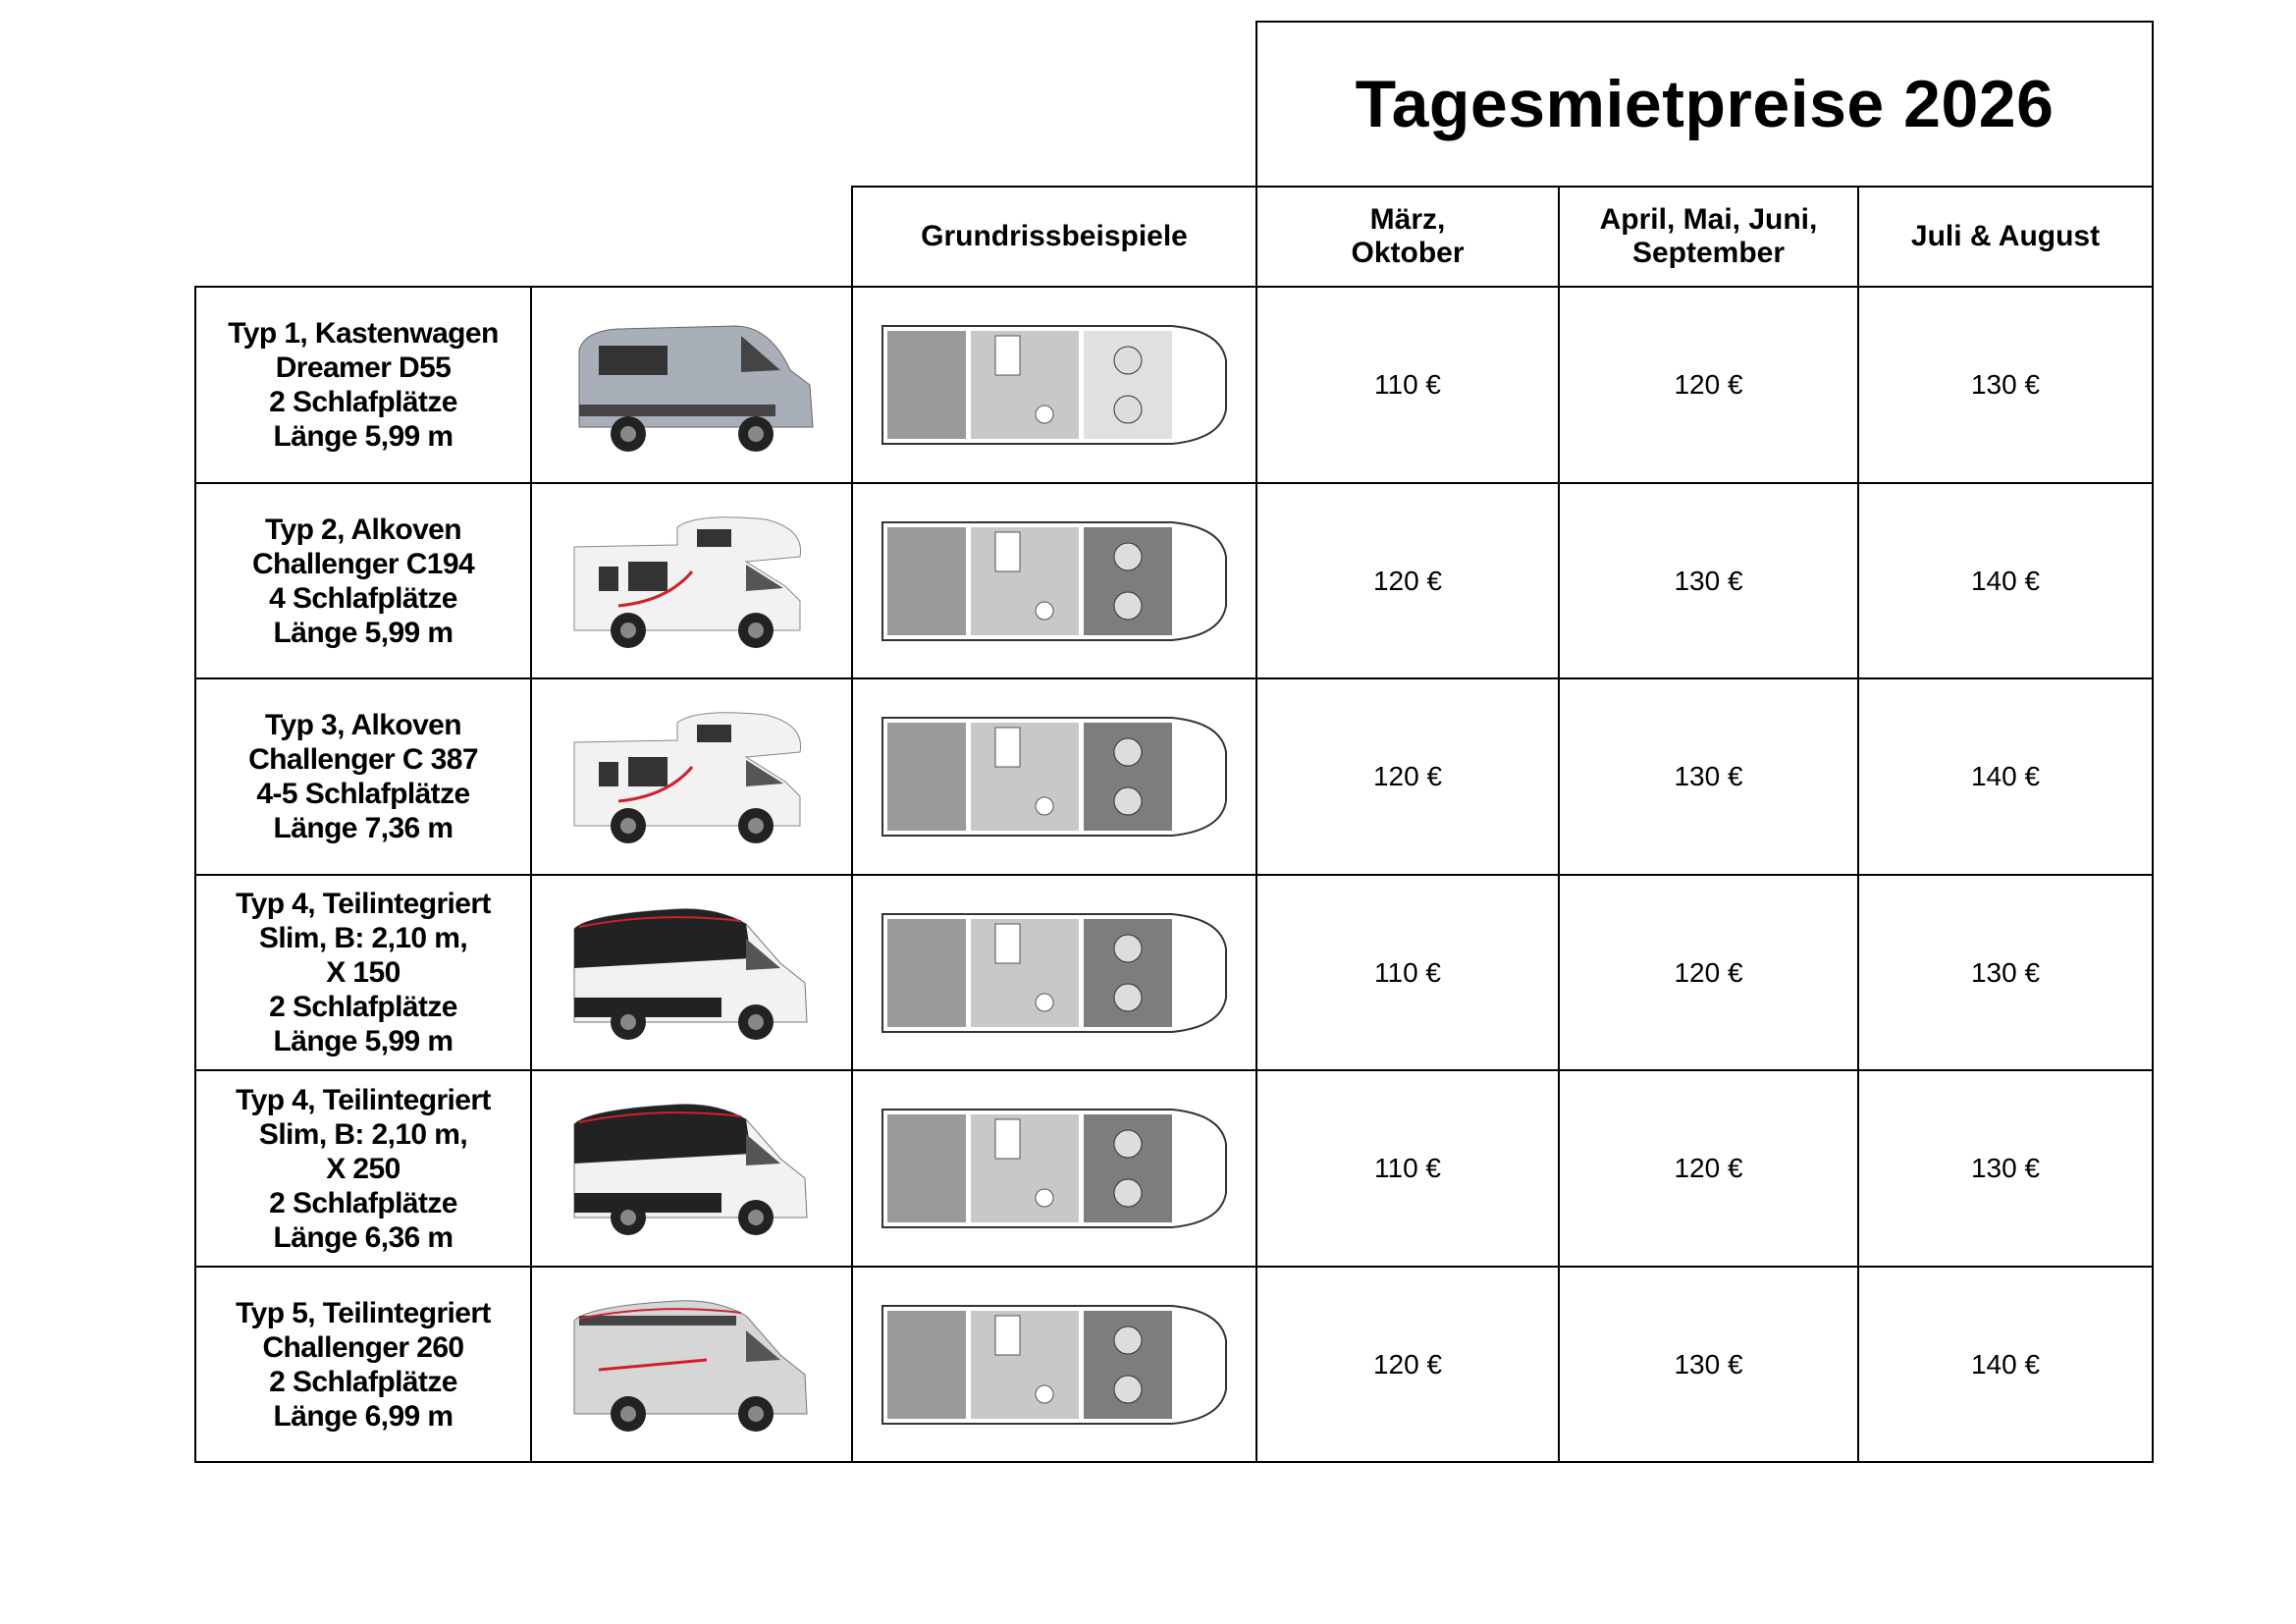 This screenshot has height=1624, width=2296. Describe the element at coordinates (2005, 237) in the screenshot. I see `header-season-july-august: Juli & August` at that location.